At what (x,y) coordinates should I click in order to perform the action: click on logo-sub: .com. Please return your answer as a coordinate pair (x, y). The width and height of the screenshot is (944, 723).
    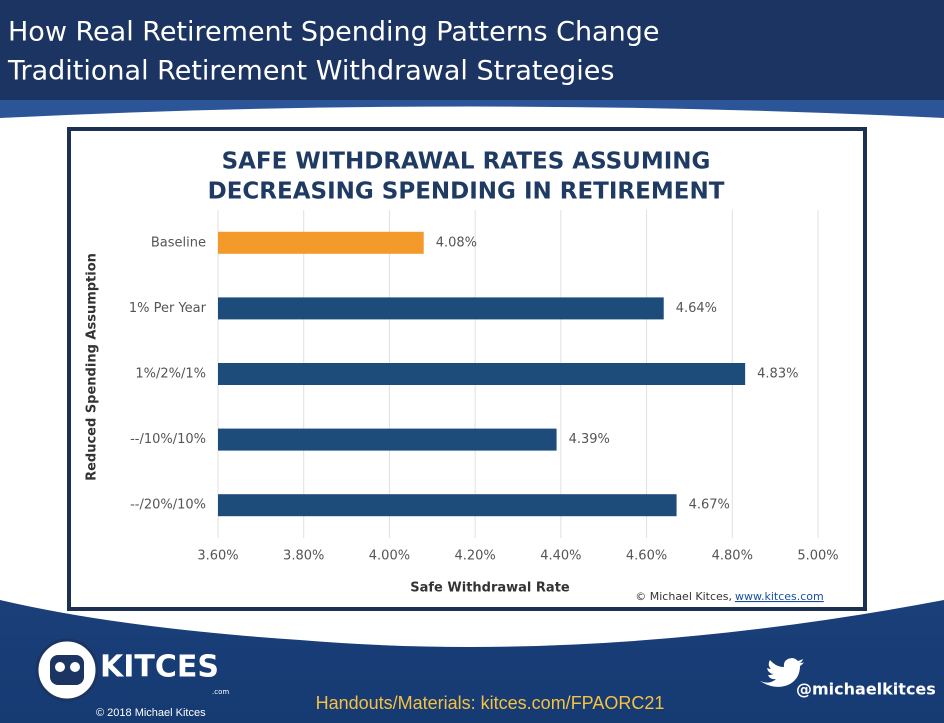
    Looking at the image, I should click on (220, 692).